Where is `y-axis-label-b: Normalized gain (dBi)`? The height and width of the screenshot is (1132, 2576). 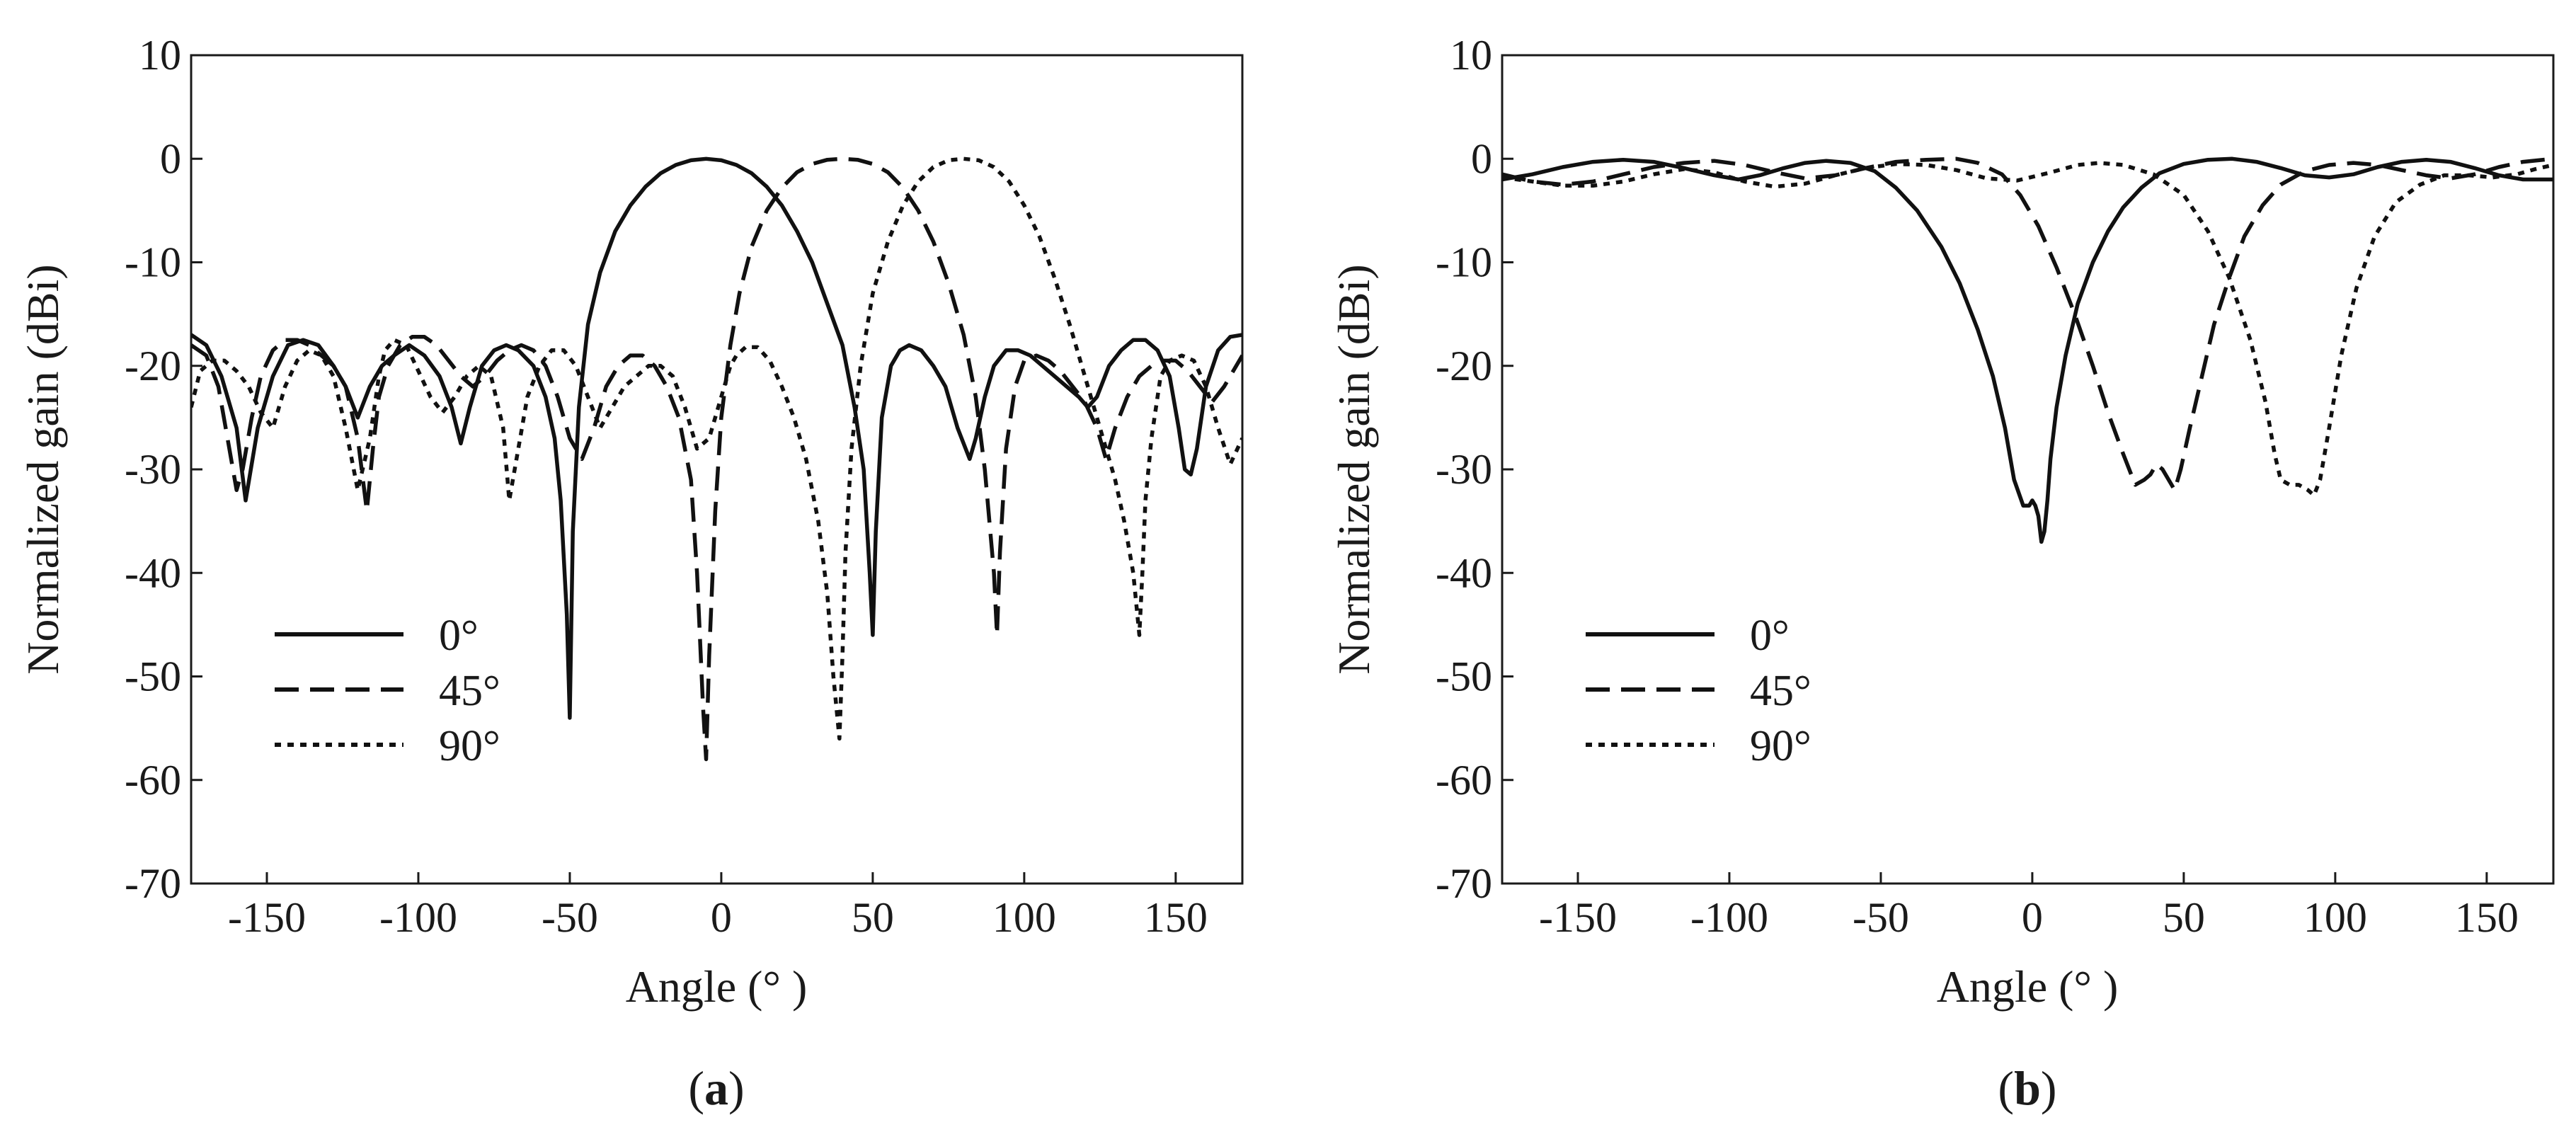 y-axis-label-b: Normalized gain (dBi) is located at coordinates (1354, 469).